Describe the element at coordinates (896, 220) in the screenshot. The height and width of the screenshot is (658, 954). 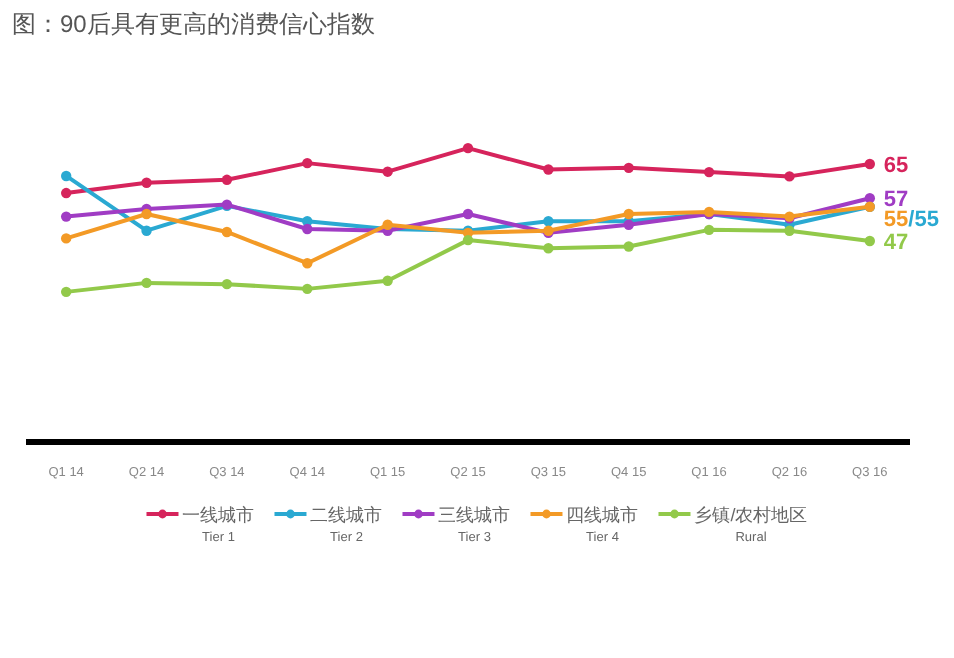
I see `data-label: 55` at that location.